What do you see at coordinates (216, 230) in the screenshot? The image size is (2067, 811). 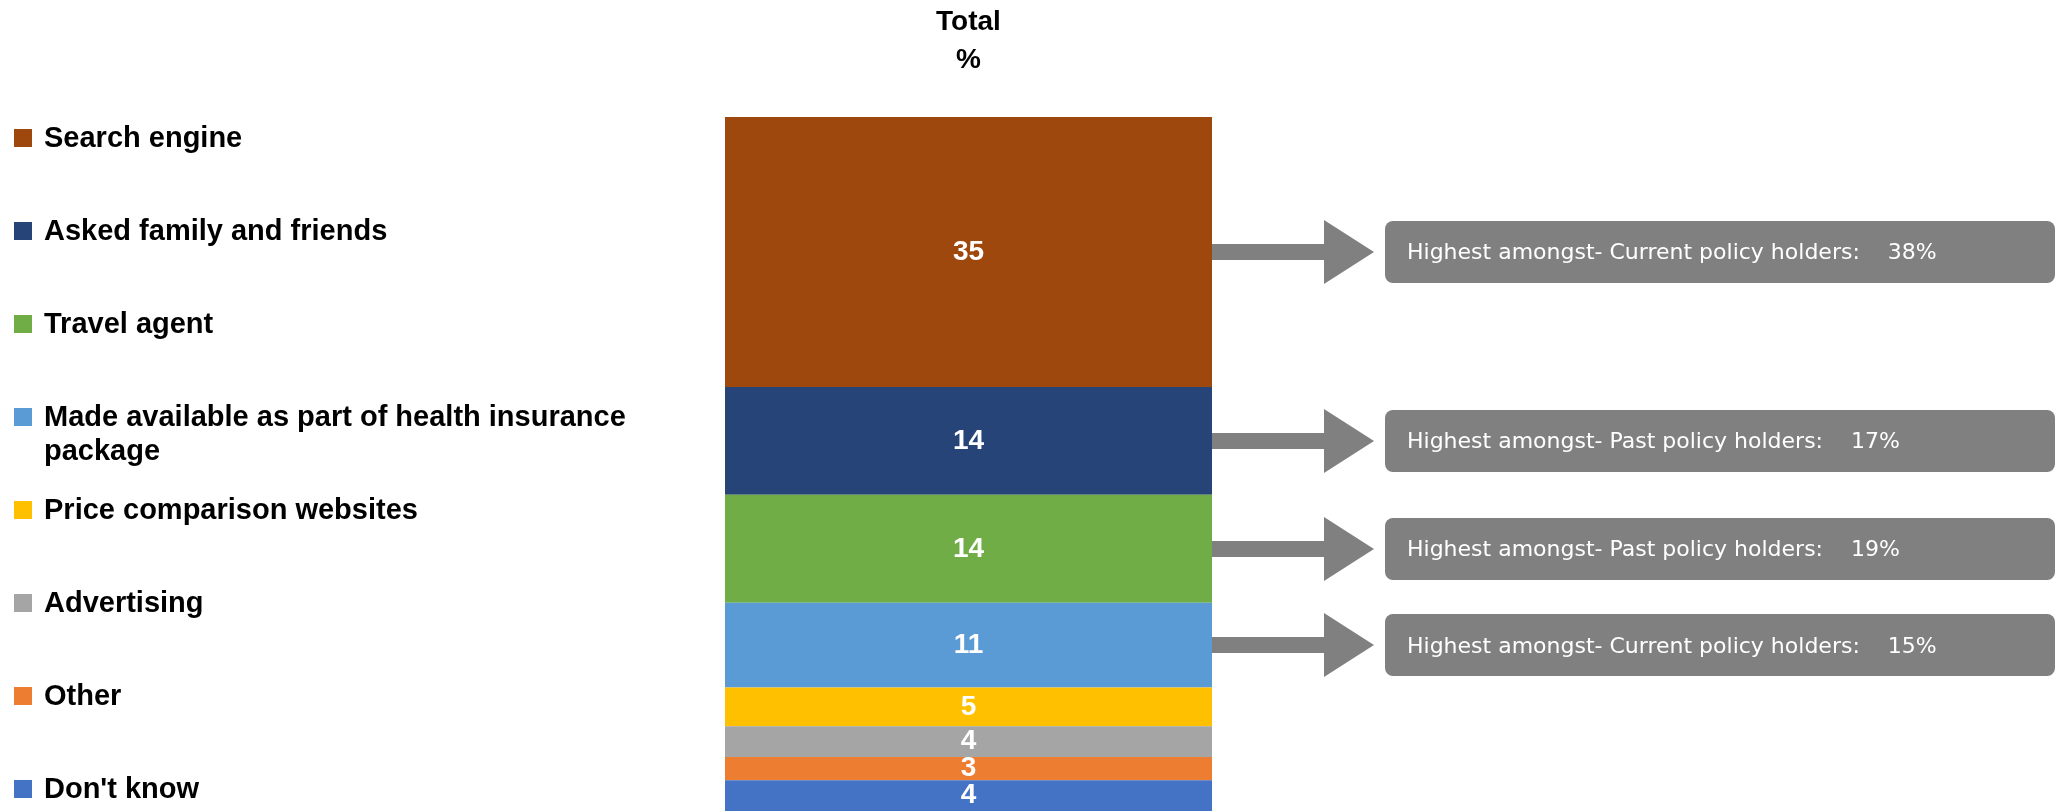 I see `legend-label: Asked family and friends` at bounding box center [216, 230].